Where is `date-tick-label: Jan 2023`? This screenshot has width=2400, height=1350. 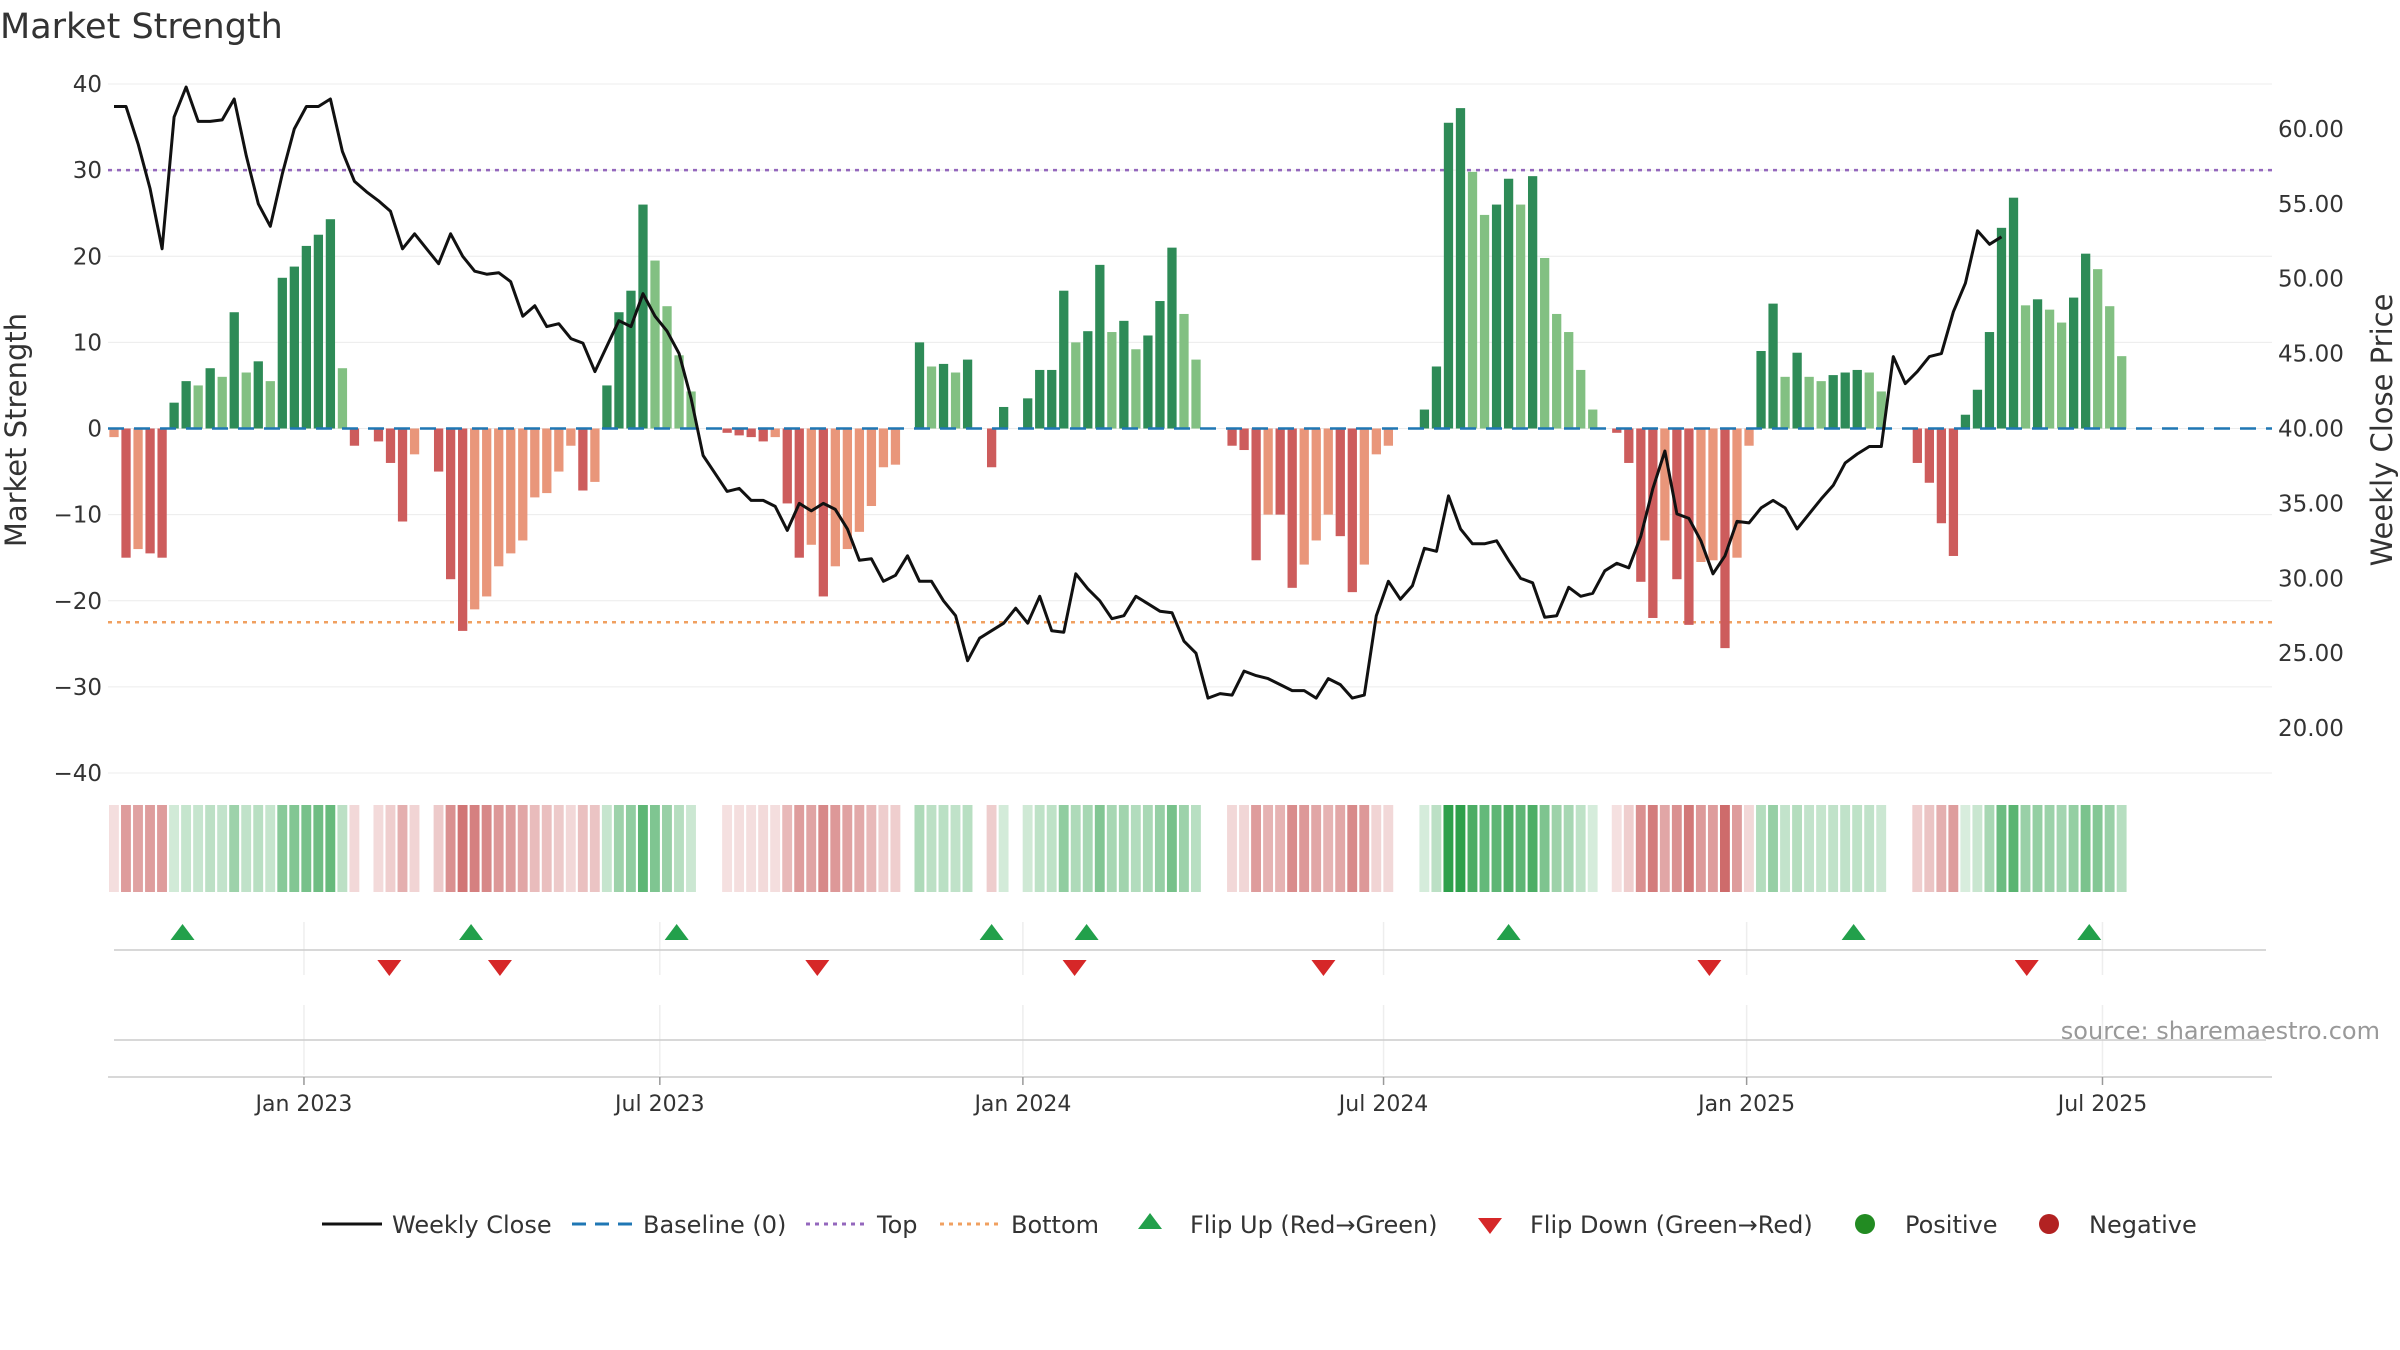 date-tick-label: Jan 2023 is located at coordinates (303, 1104).